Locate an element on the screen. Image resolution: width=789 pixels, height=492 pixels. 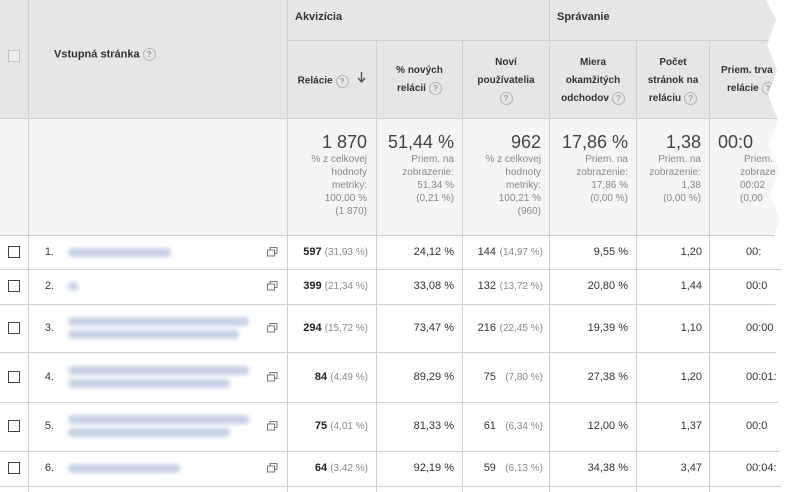
cell-new-sessions: 73,47 % is located at coordinates (433, 327).